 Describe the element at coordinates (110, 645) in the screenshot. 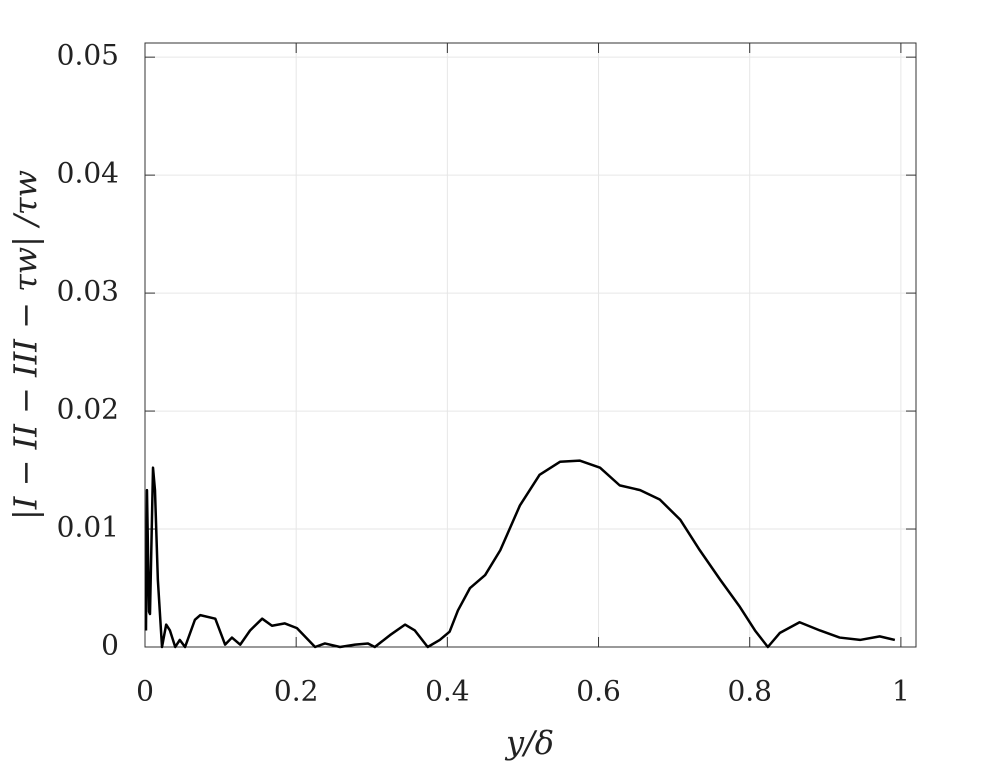

I see `y-tick-label: 0` at that location.